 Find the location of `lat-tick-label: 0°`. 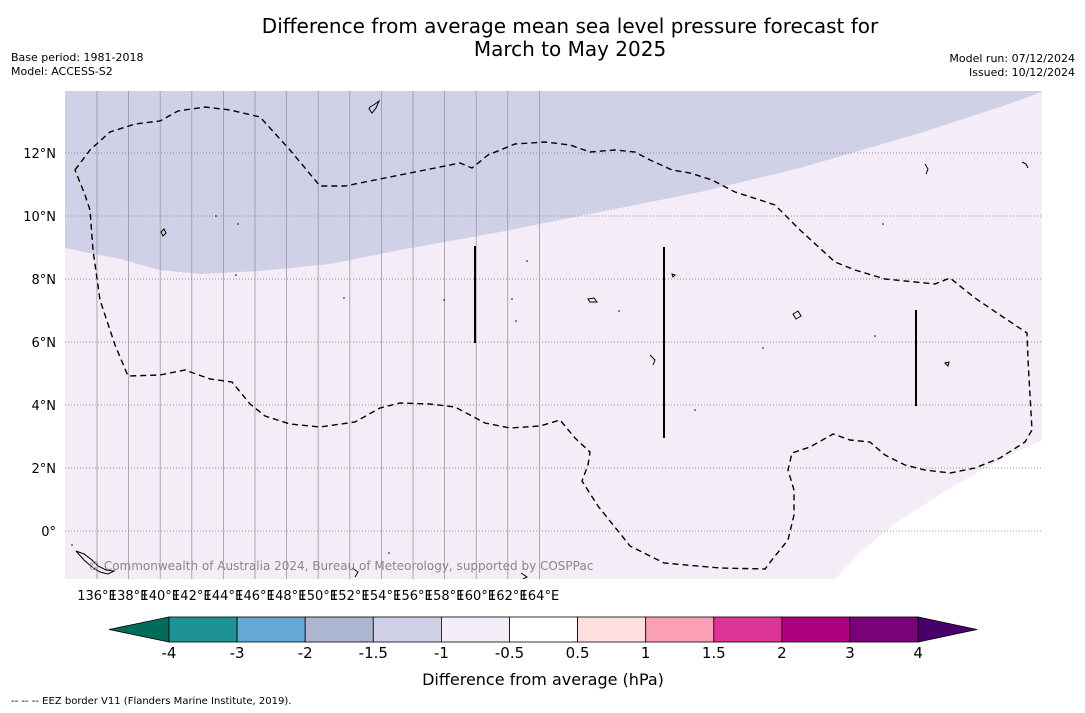

lat-tick-label: 0° is located at coordinates (48, 532).